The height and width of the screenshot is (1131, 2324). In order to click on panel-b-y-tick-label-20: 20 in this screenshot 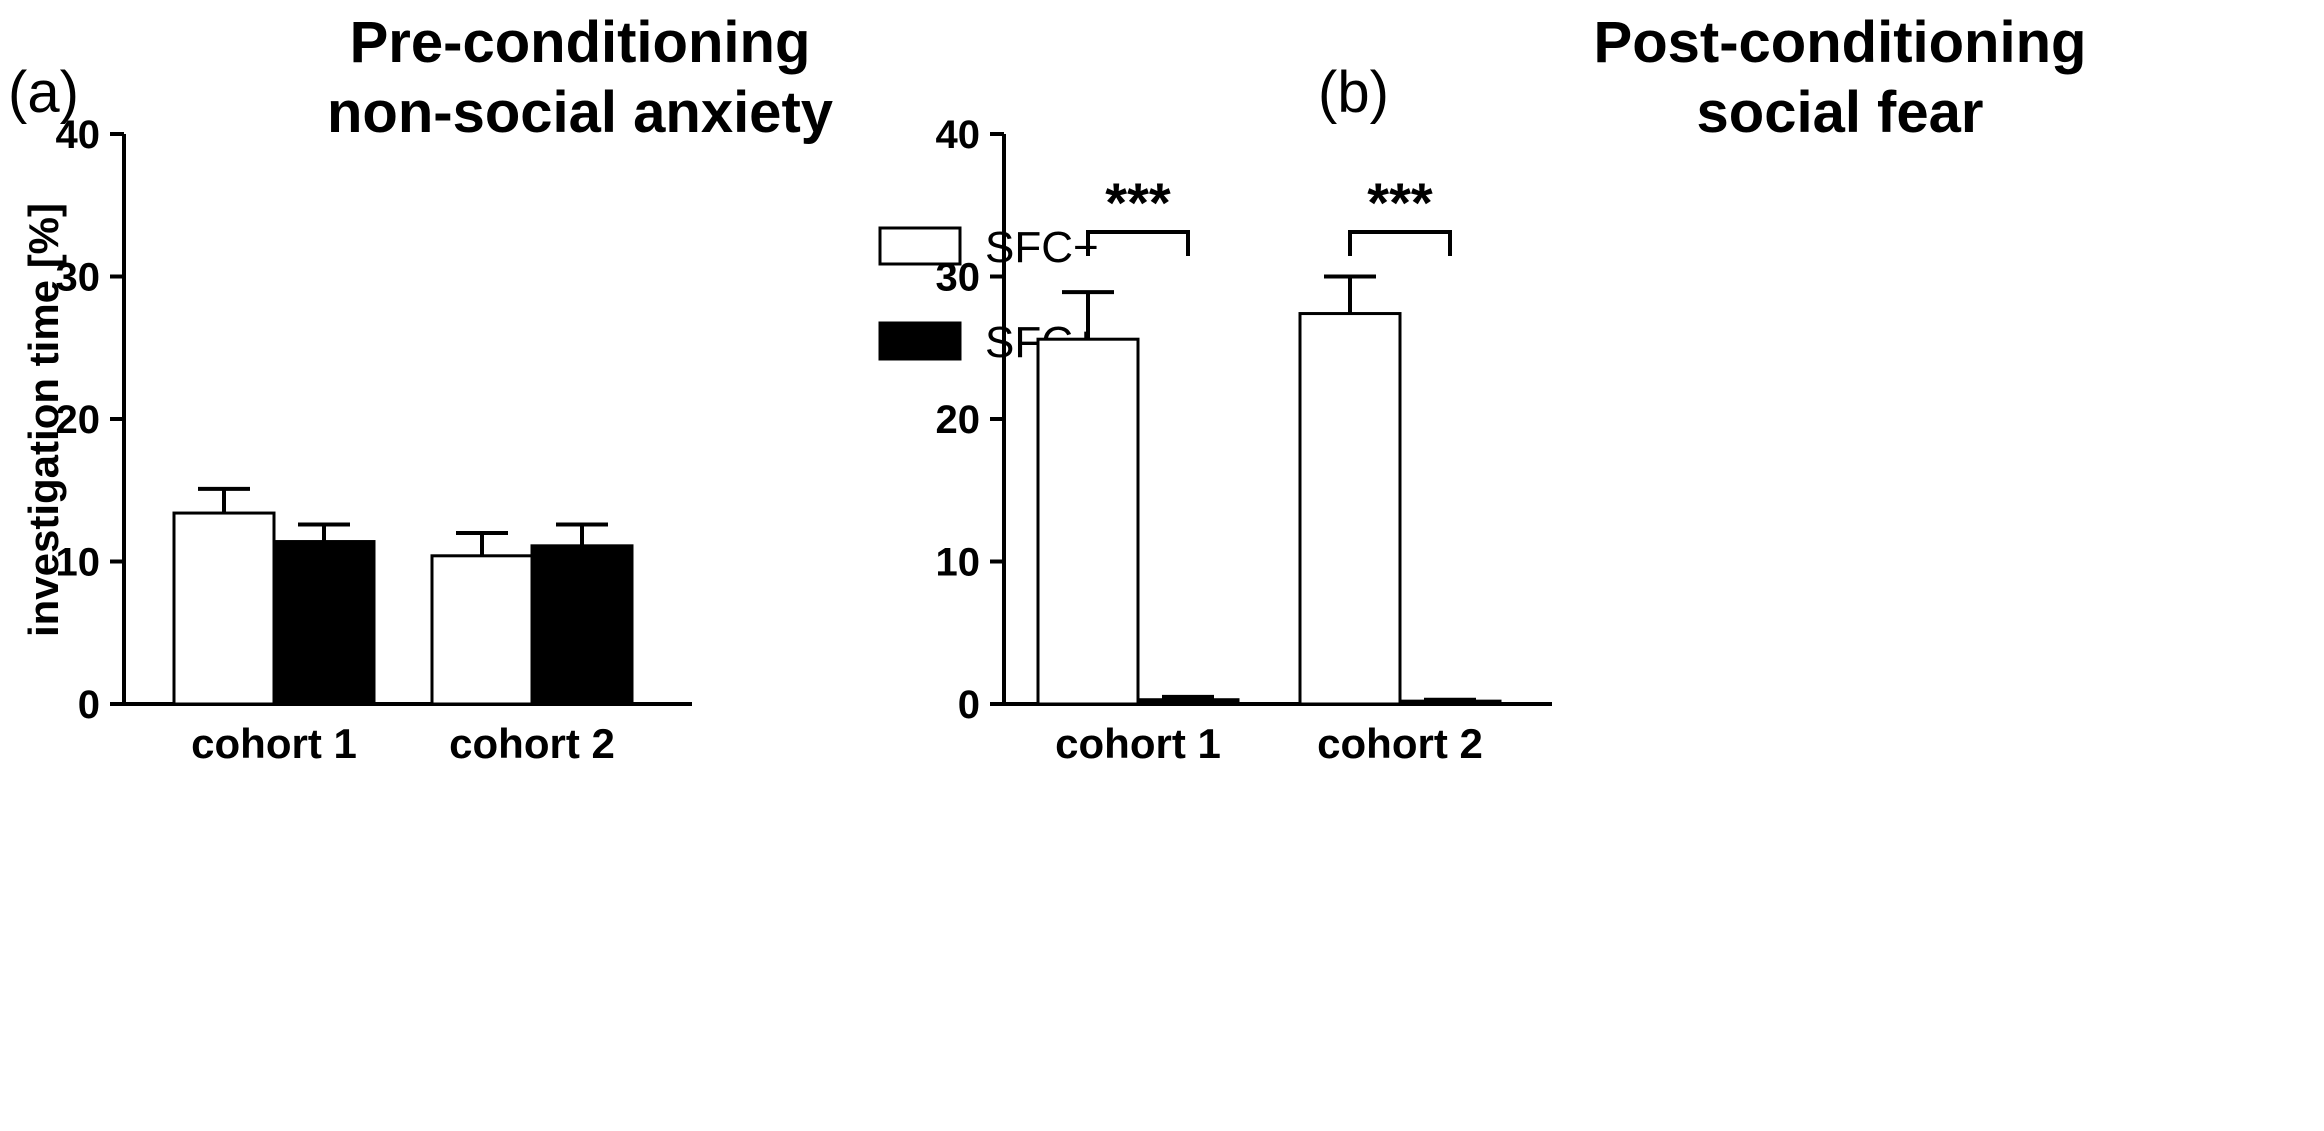, I will do `click(958, 420)`.